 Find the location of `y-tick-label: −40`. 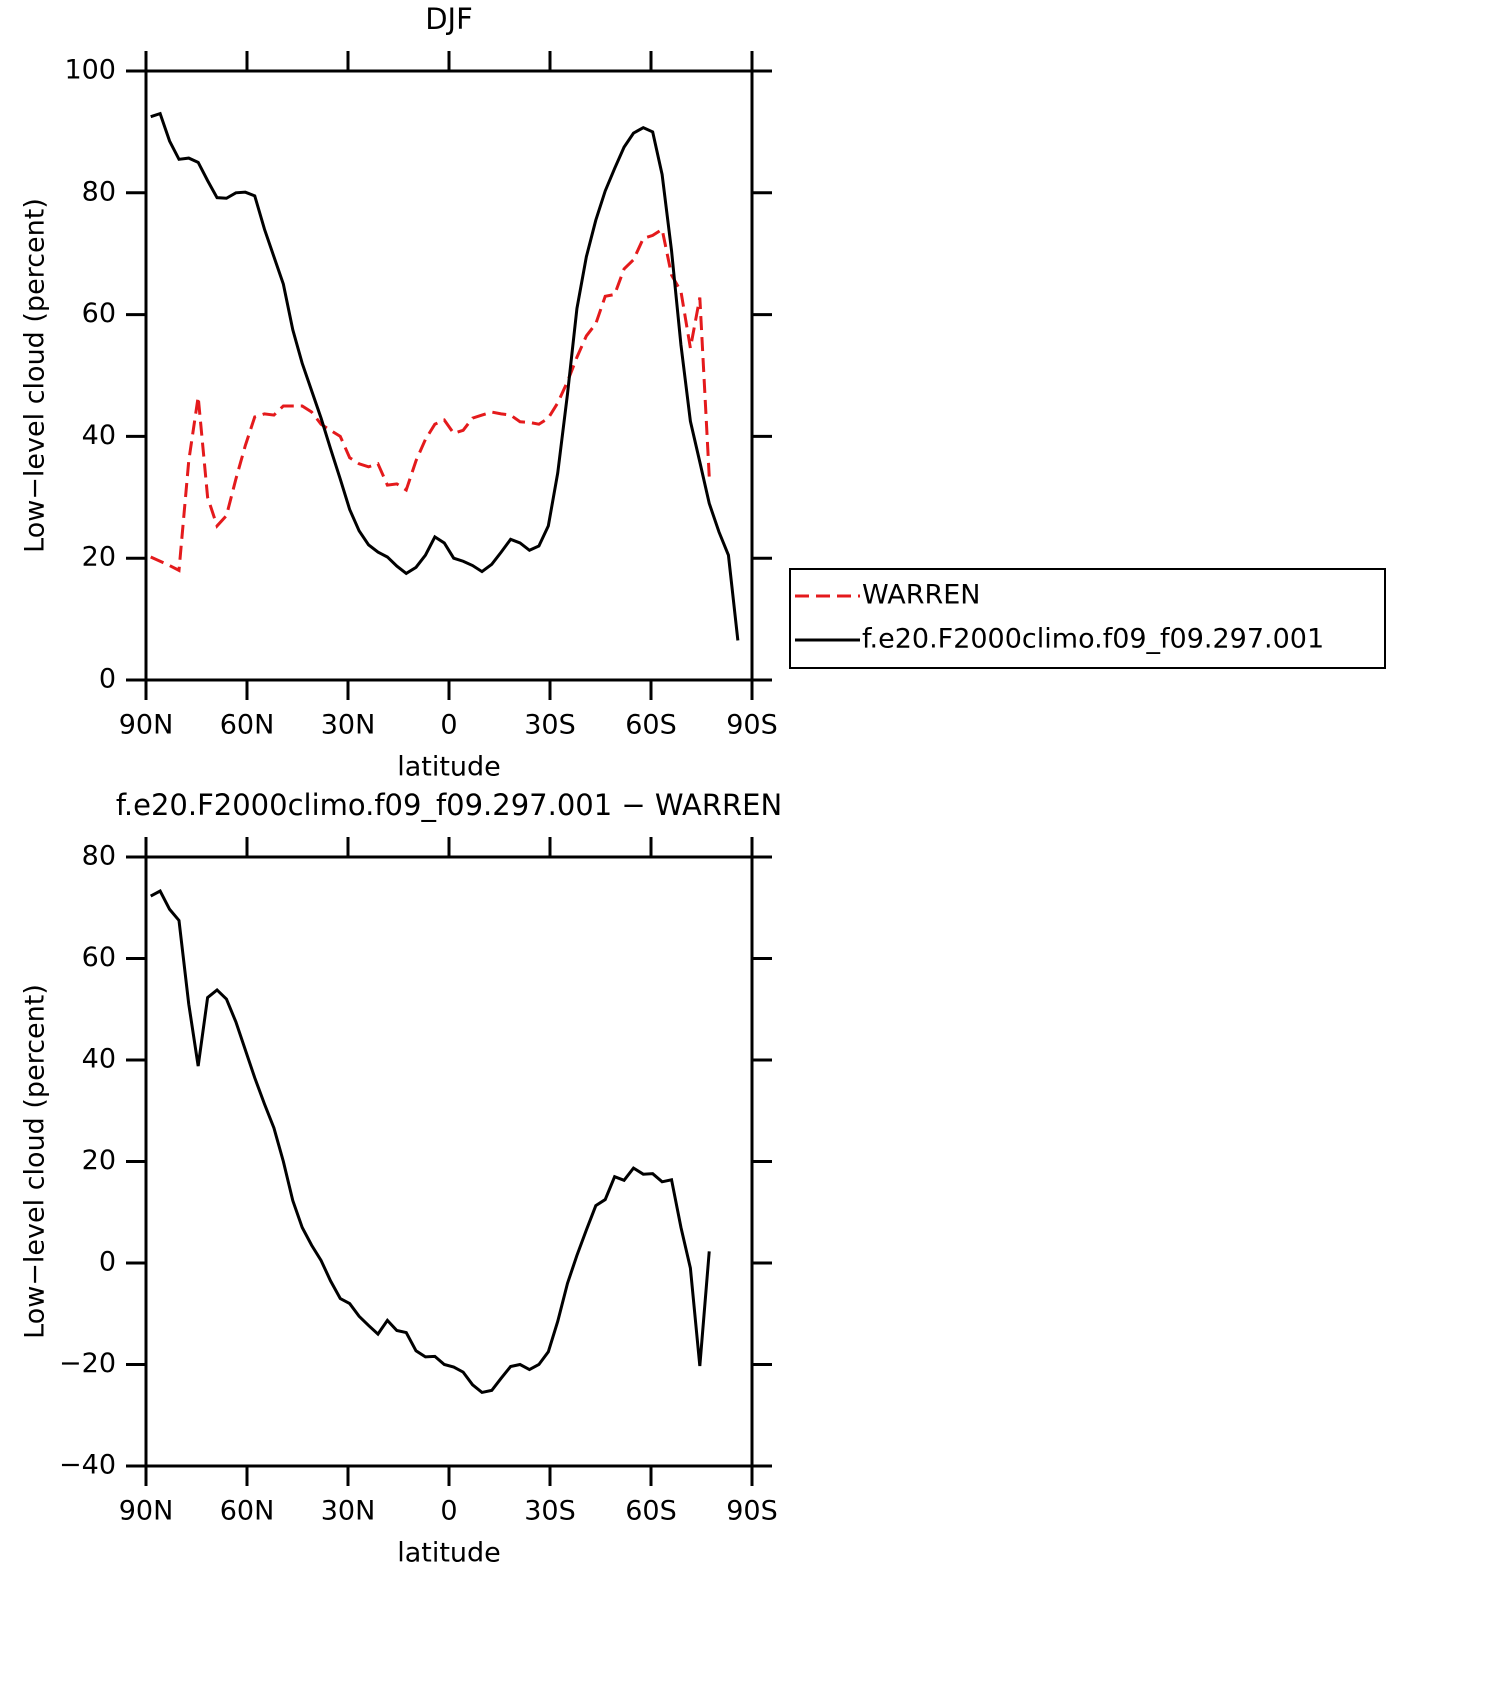

y-tick-label: −40 is located at coordinates (87, 1465).